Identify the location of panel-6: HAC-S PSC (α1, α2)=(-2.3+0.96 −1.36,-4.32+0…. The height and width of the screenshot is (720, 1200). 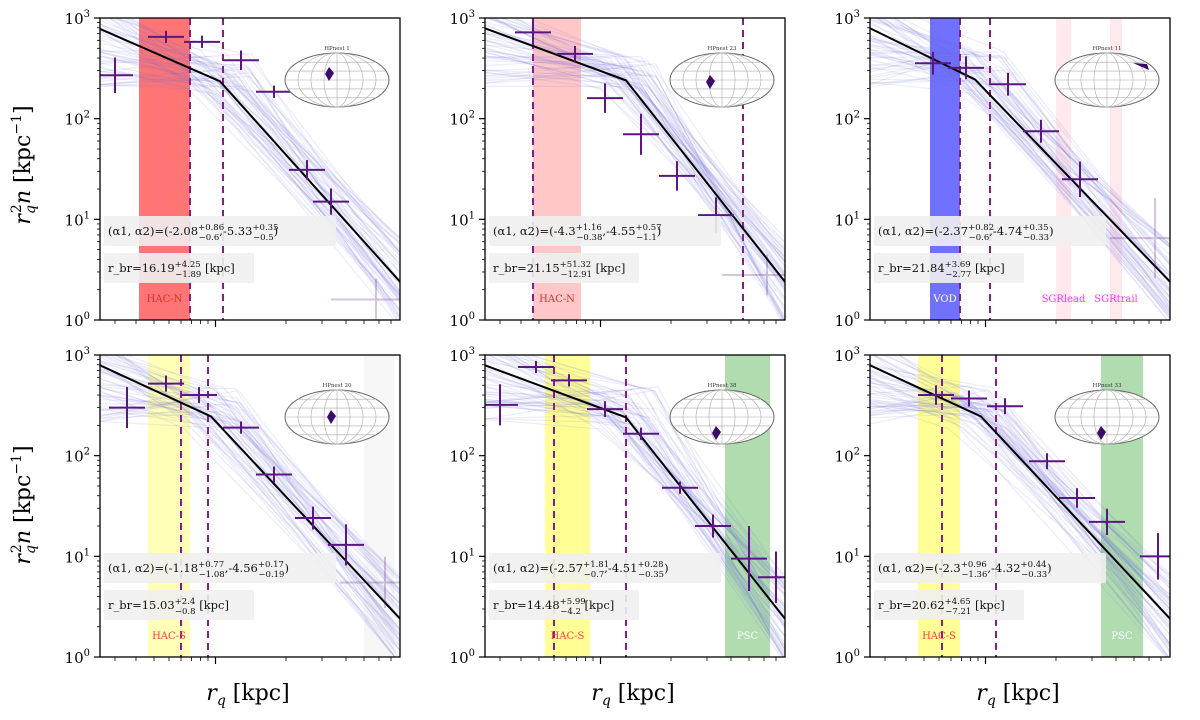
(1003, 506).